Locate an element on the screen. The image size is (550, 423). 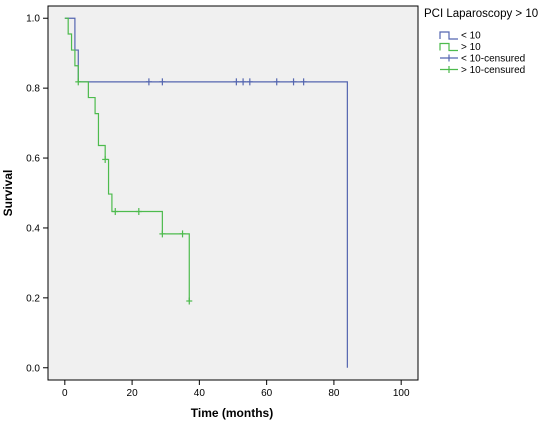
x-tick-label: 60 is located at coordinates (267, 393).